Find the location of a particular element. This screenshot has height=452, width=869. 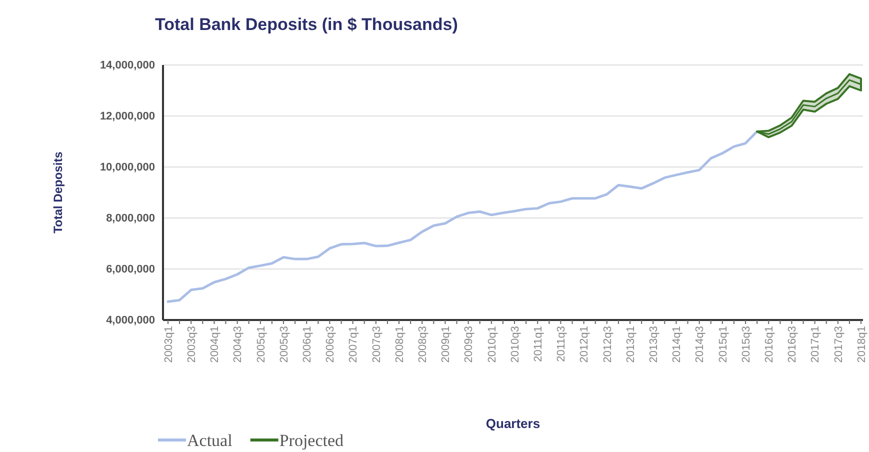

y-tick-label: 12,000,000 is located at coordinates (127, 116).